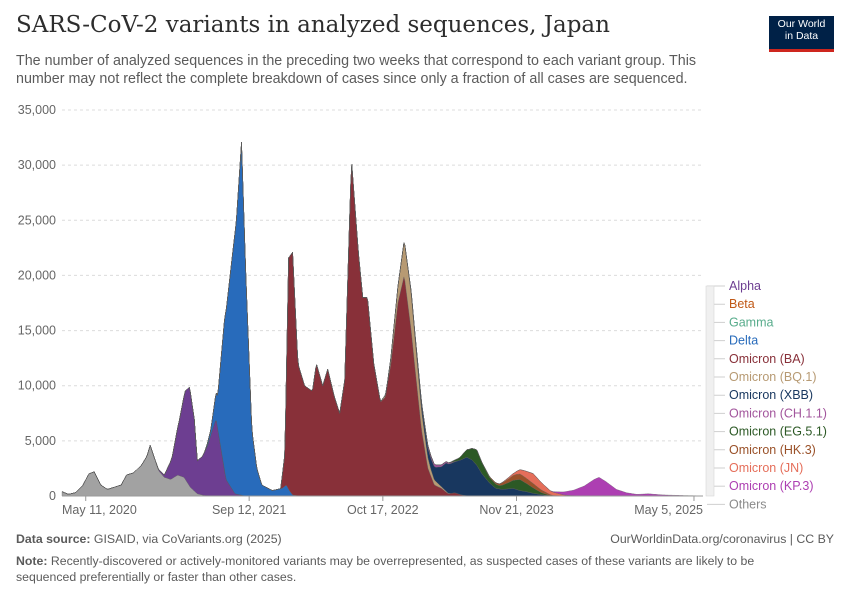 This screenshot has width=850, height=600. I want to click on legend-label: Gamma, so click(751, 322).